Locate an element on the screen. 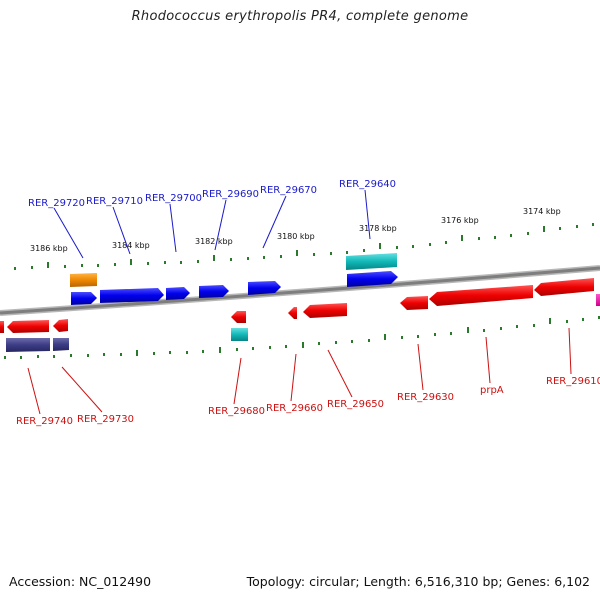  gene-label-reverse: RER_29740 is located at coordinates (44, 421).